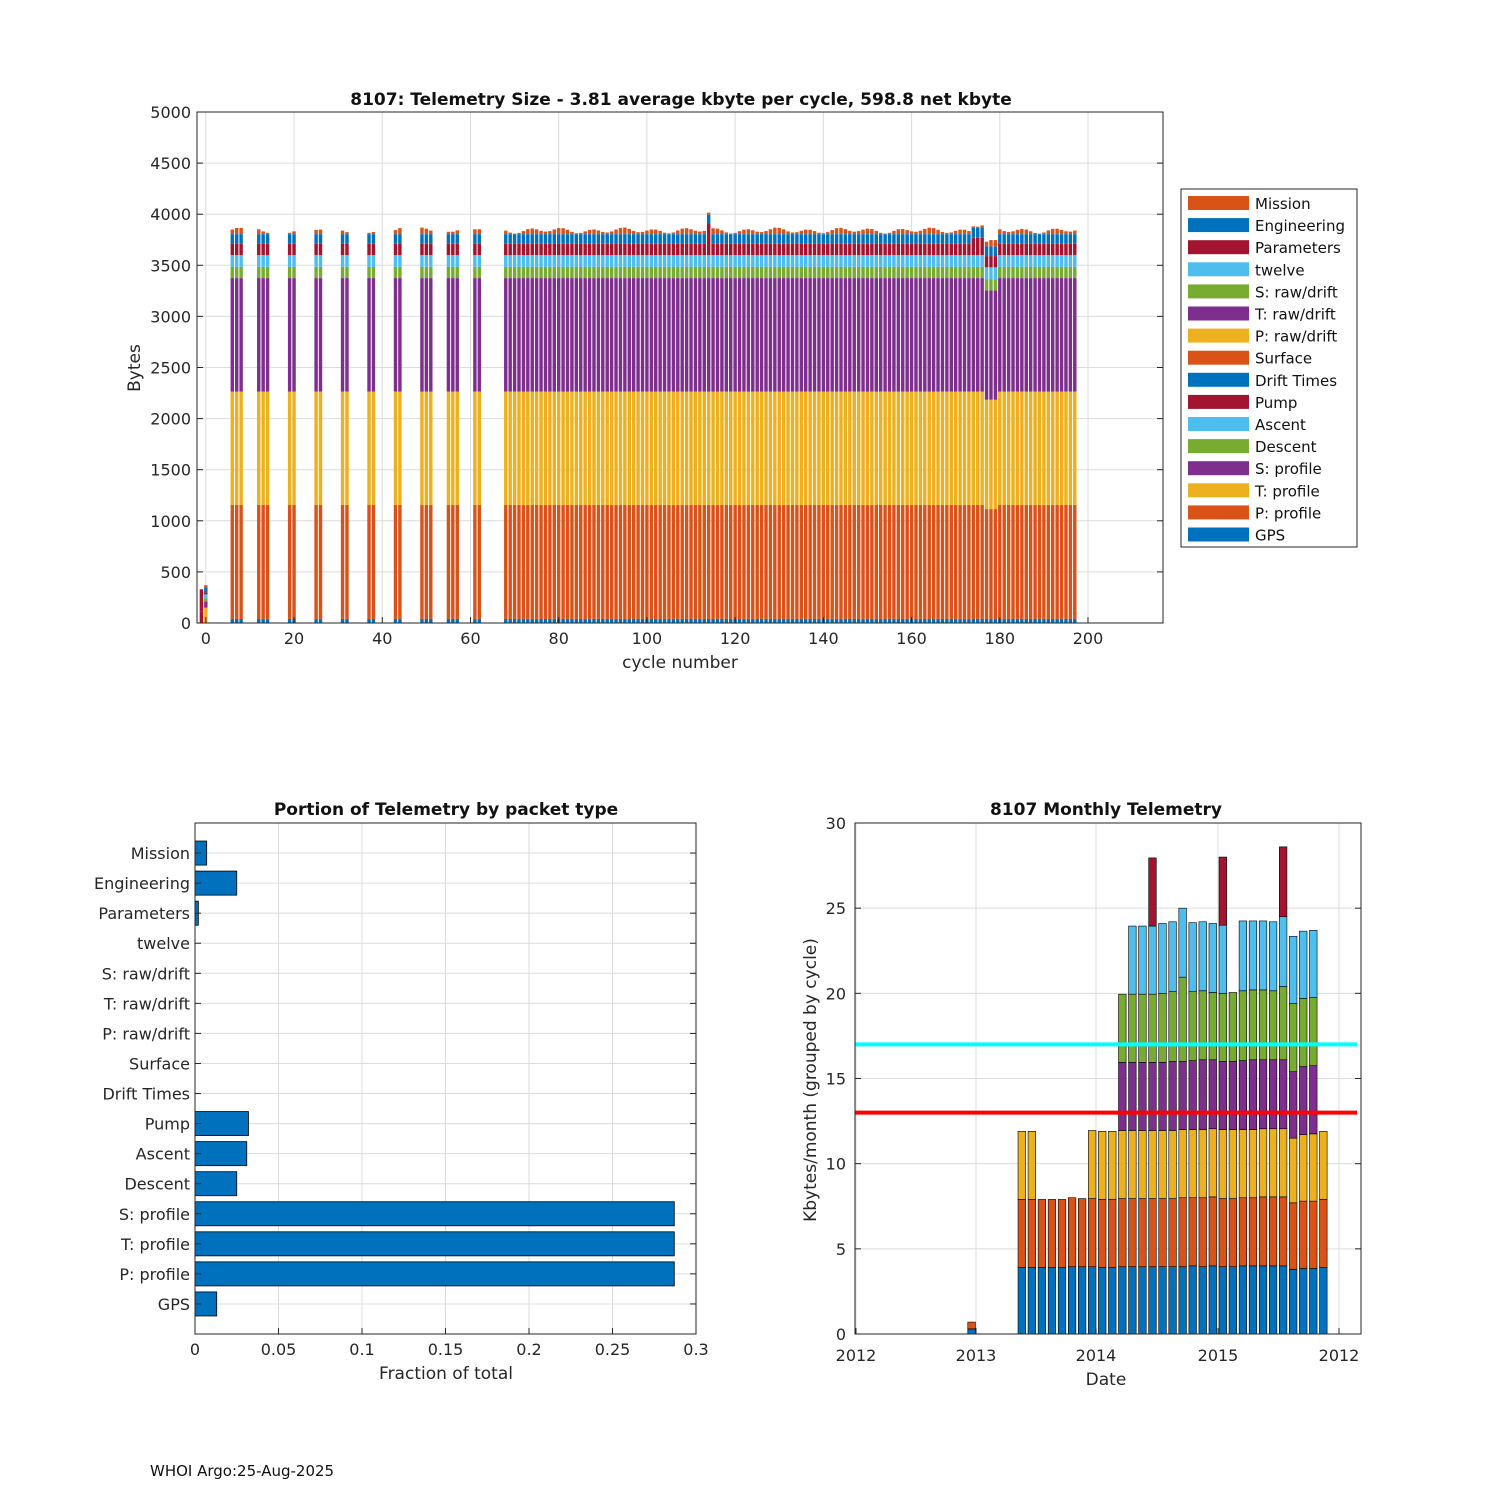 This screenshot has height=1500, width=1500. Describe the element at coordinates (1218, 424) in the screenshot. I see `legend-swatch` at that location.